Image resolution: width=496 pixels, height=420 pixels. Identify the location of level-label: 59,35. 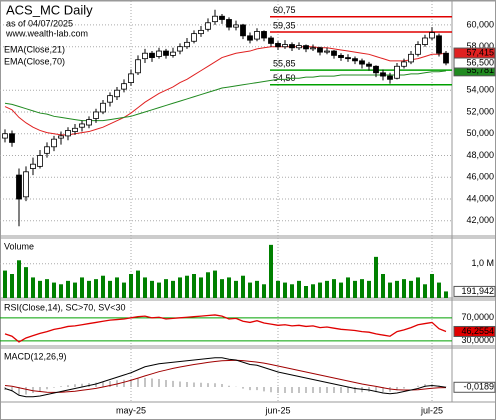
(284, 25).